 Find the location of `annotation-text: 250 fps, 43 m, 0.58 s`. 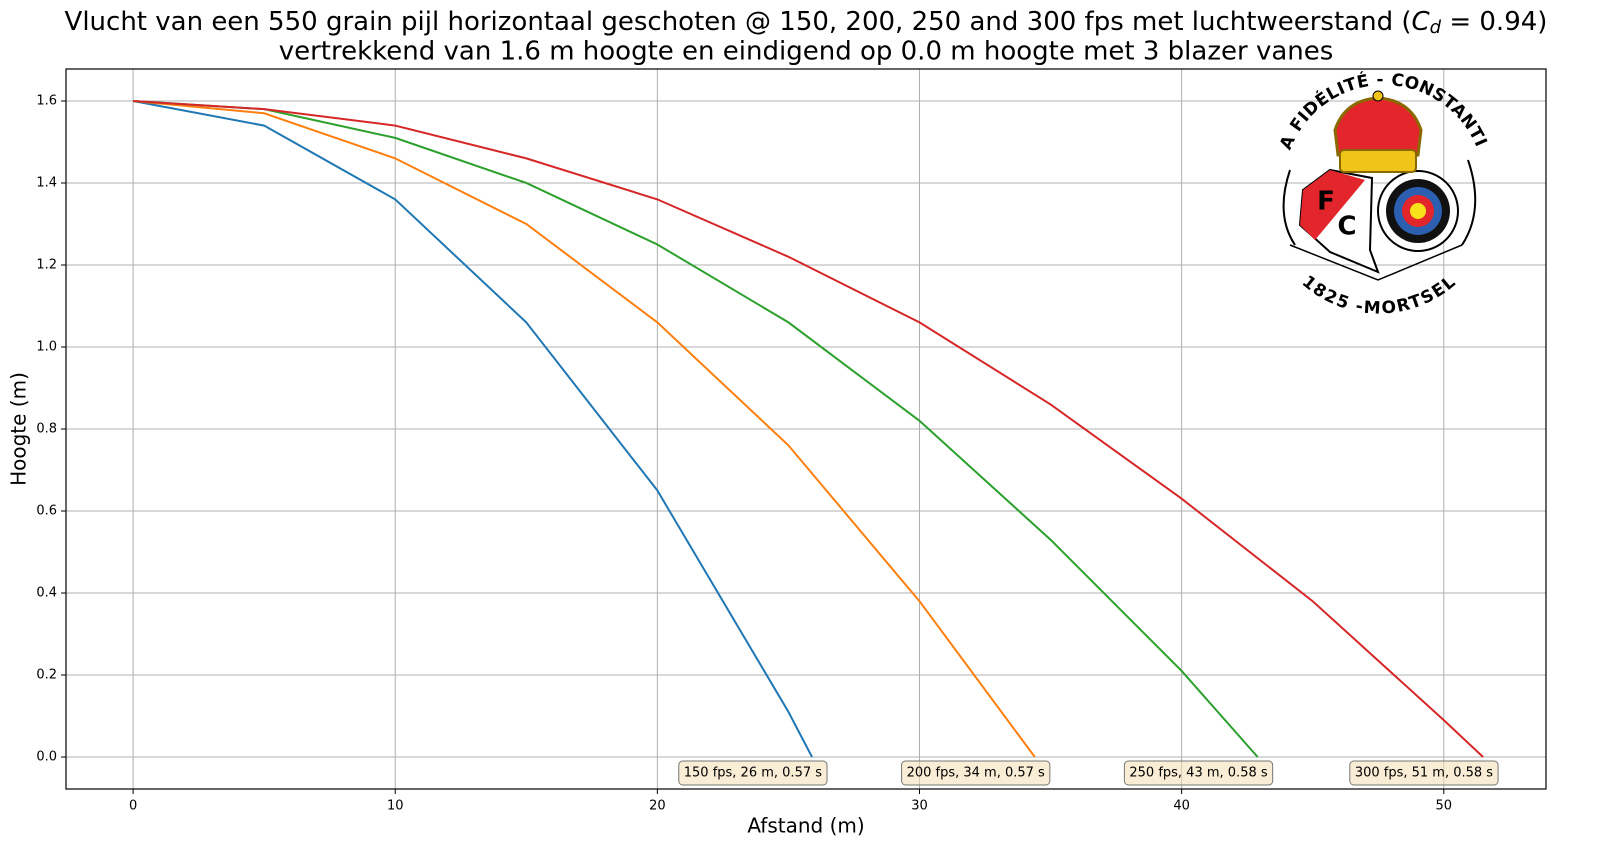

annotation-text: 250 fps, 43 m, 0.58 s is located at coordinates (1198, 773).